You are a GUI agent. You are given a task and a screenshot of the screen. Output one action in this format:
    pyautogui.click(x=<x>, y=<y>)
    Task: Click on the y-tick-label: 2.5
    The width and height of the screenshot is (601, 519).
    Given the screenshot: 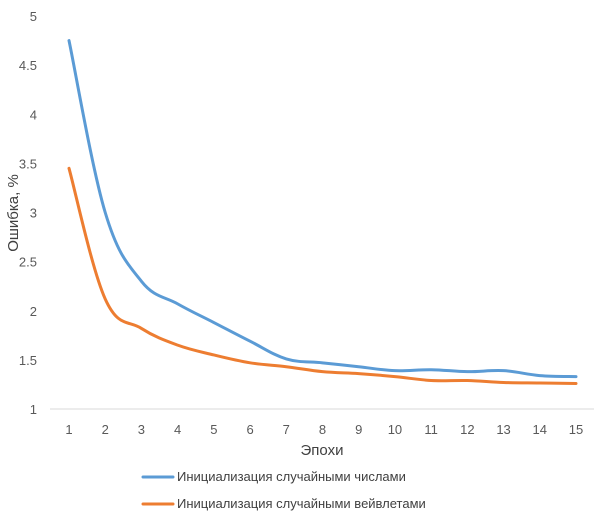 What is the action you would take?
    pyautogui.click(x=28, y=262)
    